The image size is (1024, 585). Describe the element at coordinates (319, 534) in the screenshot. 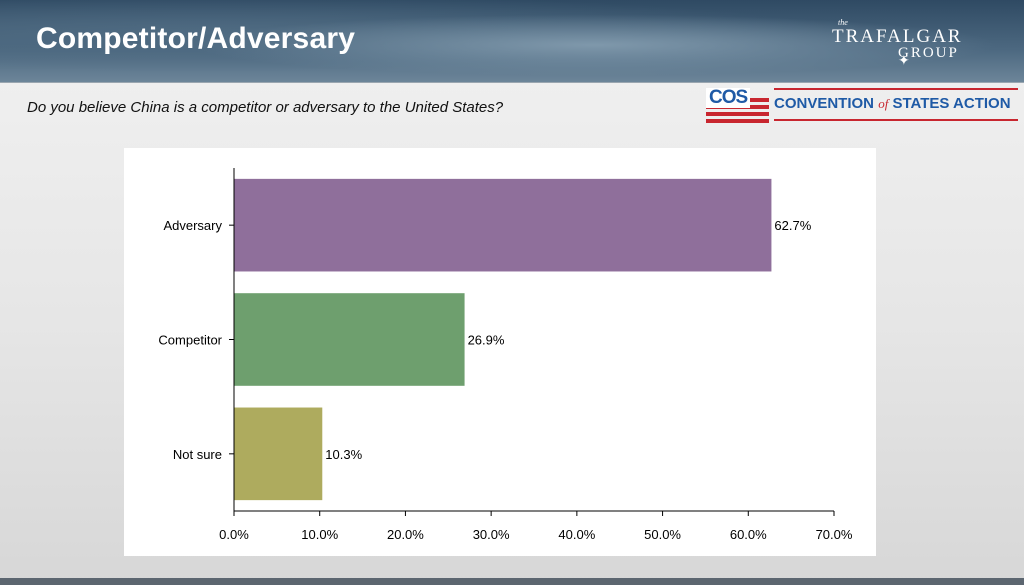

I see `x-tick-label: 10.0%` at that location.